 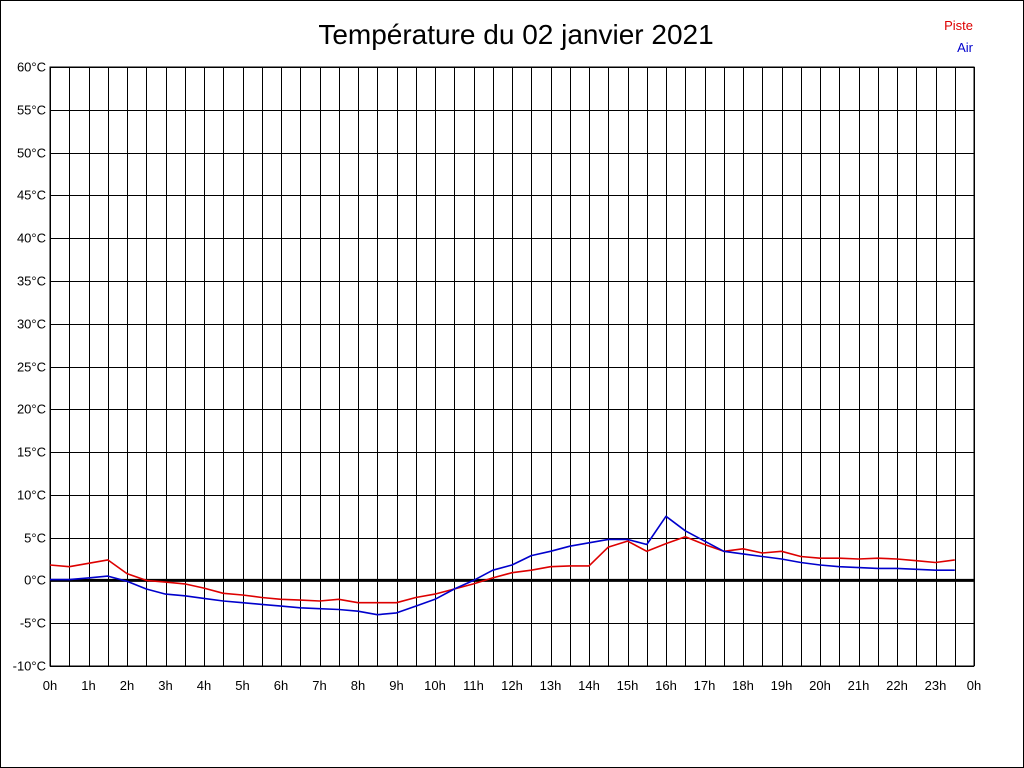 What do you see at coordinates (965, 47) in the screenshot?
I see `legend-entry-air: Air` at bounding box center [965, 47].